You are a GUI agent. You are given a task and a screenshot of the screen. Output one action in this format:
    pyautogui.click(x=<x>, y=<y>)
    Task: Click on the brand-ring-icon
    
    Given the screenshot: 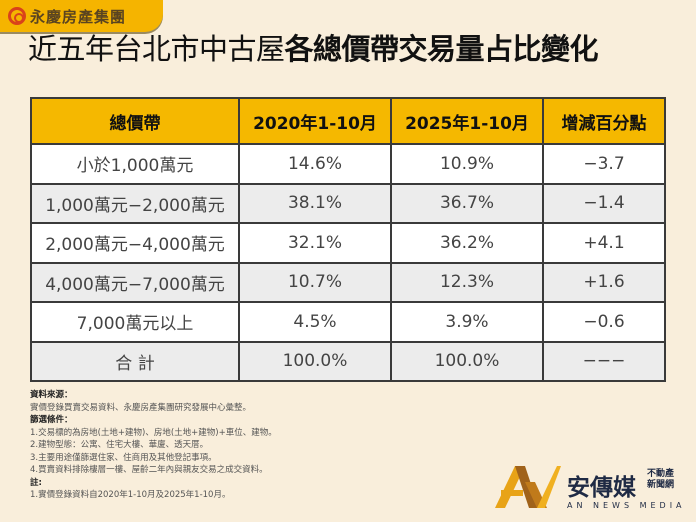 What is the action you would take?
    pyautogui.click(x=17, y=16)
    